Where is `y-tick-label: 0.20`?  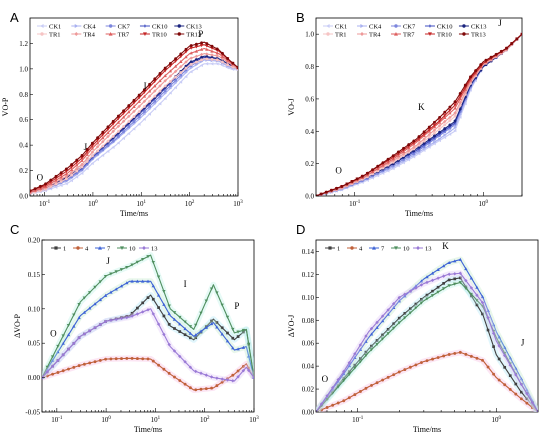 y-tick-label: 0.20 is located at coordinates (34, 241).